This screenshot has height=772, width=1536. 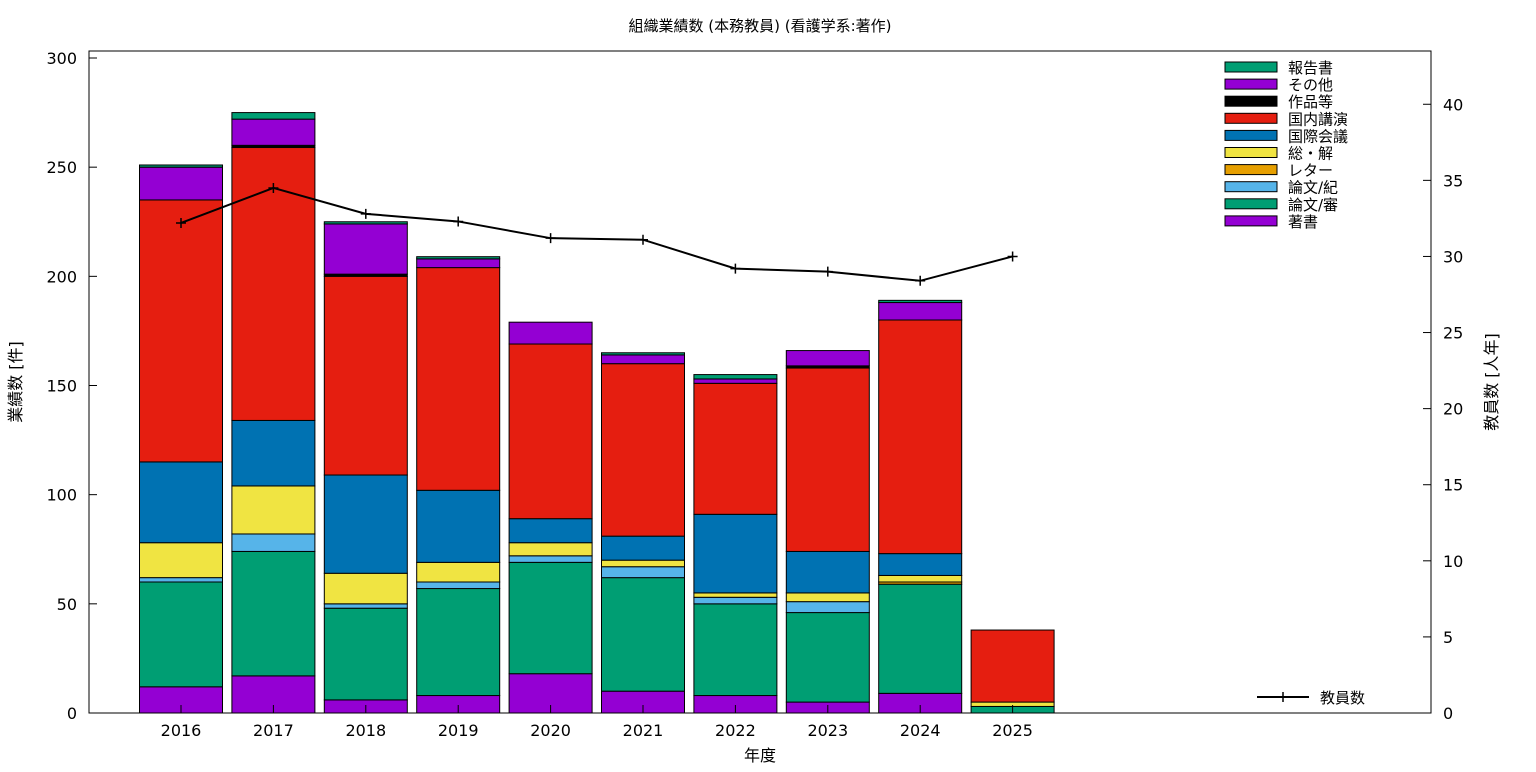 I want to click on y2-tick-label: 25, so click(x=1453, y=333).